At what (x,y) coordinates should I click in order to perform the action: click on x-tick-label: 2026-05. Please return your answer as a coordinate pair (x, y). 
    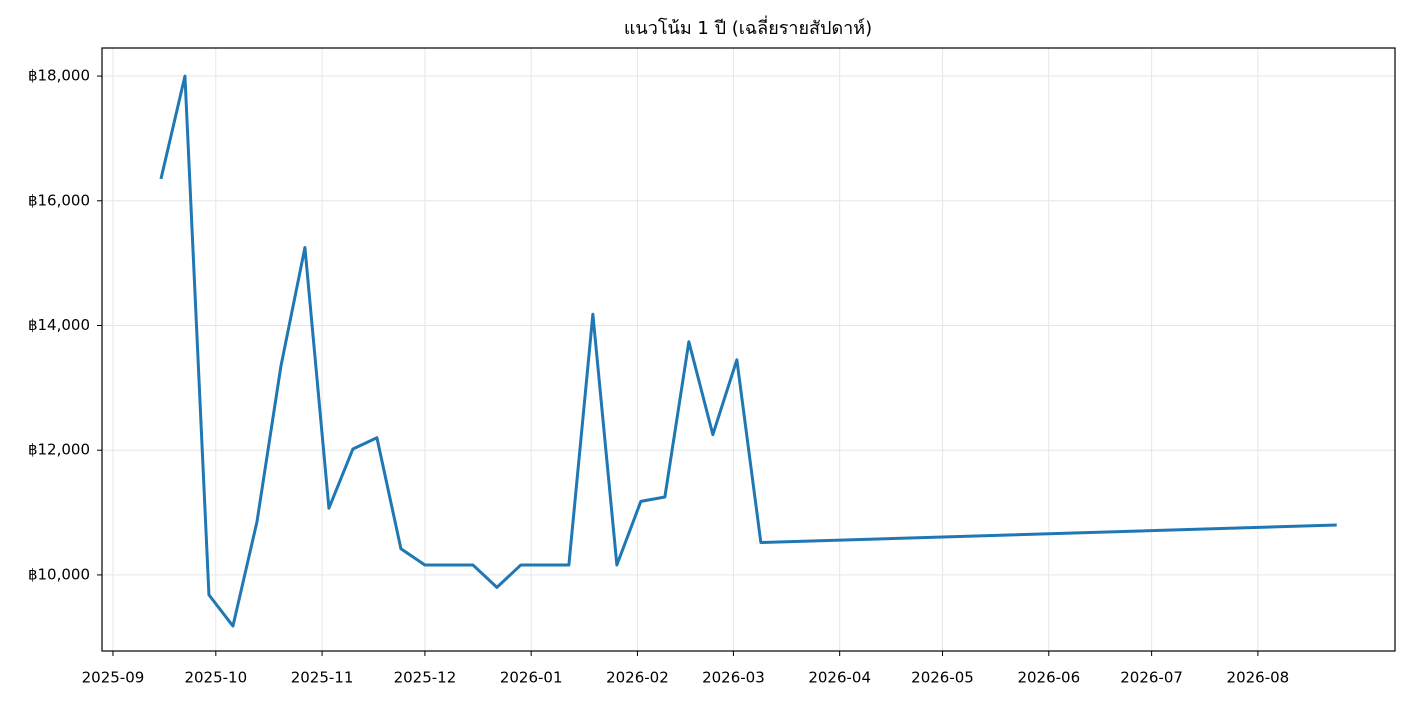
    Looking at the image, I should click on (942, 678).